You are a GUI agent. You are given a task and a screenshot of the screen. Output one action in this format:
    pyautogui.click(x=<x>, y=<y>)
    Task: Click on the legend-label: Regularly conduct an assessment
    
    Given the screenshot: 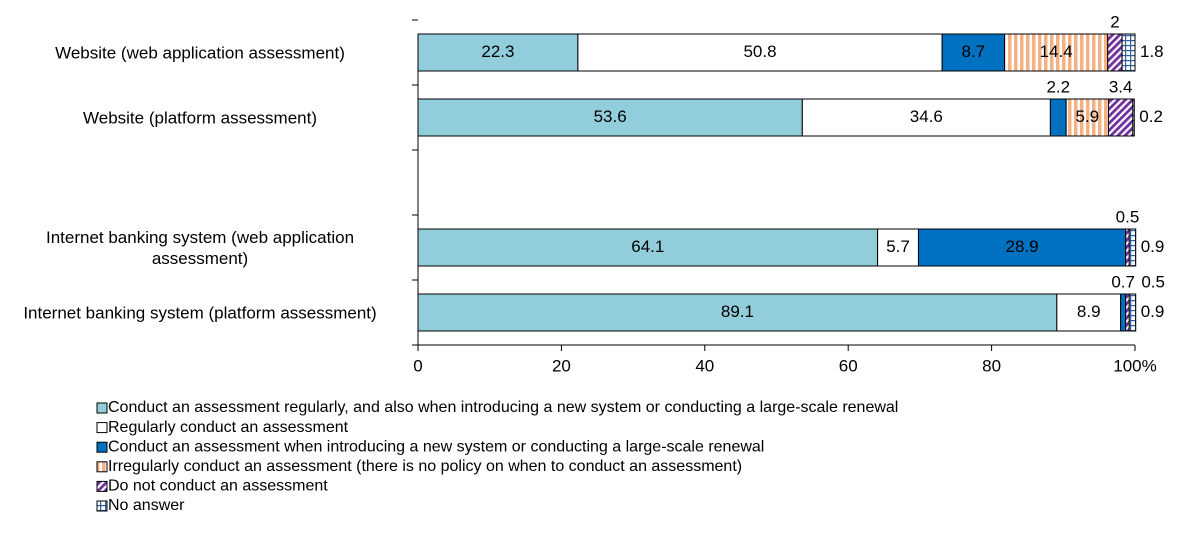 What is the action you would take?
    pyautogui.click(x=228, y=427)
    